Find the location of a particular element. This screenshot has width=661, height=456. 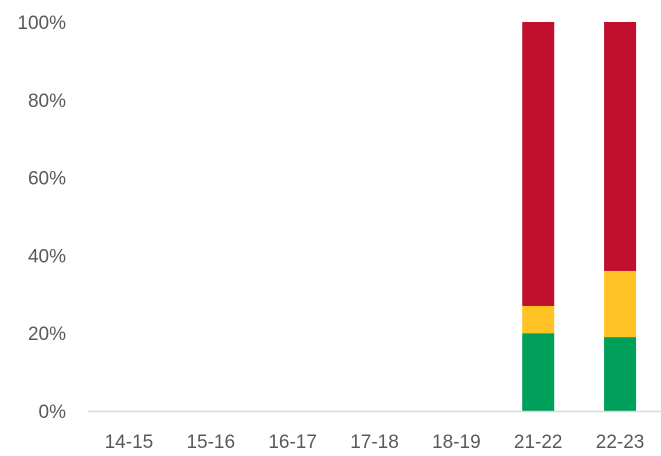

y-tick-label: 60% is located at coordinates (47, 179).